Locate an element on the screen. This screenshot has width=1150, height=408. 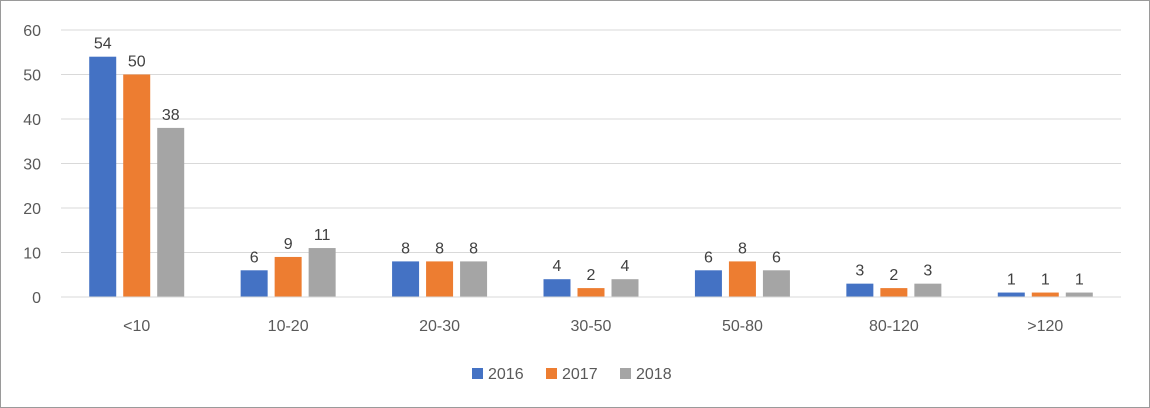
legend-swatch-2016 is located at coordinates (477, 373).